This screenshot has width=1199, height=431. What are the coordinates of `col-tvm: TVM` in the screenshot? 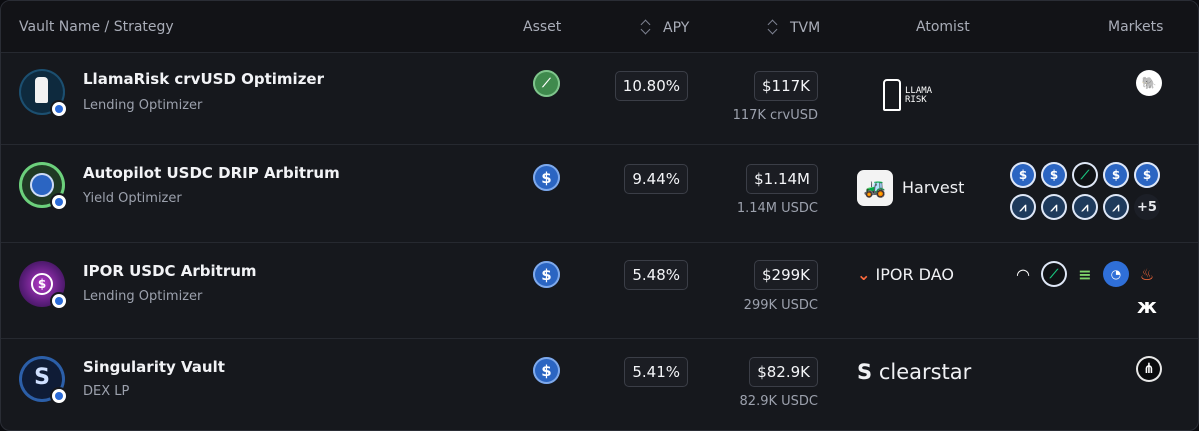 It's located at (794, 27).